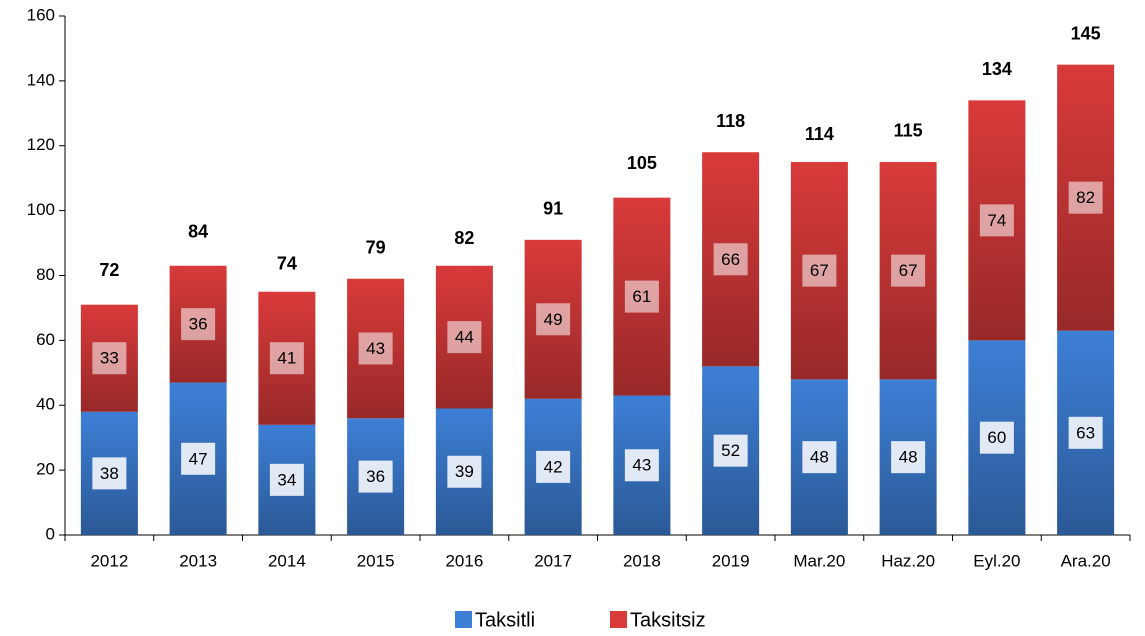  I want to click on x-tick-label: 2013, so click(198, 560).